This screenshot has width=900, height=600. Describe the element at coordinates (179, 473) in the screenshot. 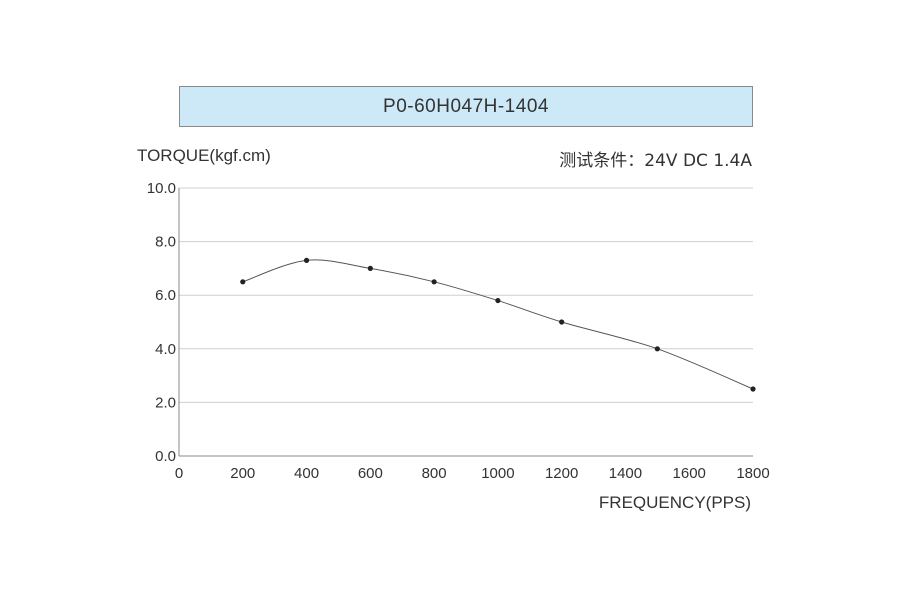

I see `x-tick-label: 0` at that location.